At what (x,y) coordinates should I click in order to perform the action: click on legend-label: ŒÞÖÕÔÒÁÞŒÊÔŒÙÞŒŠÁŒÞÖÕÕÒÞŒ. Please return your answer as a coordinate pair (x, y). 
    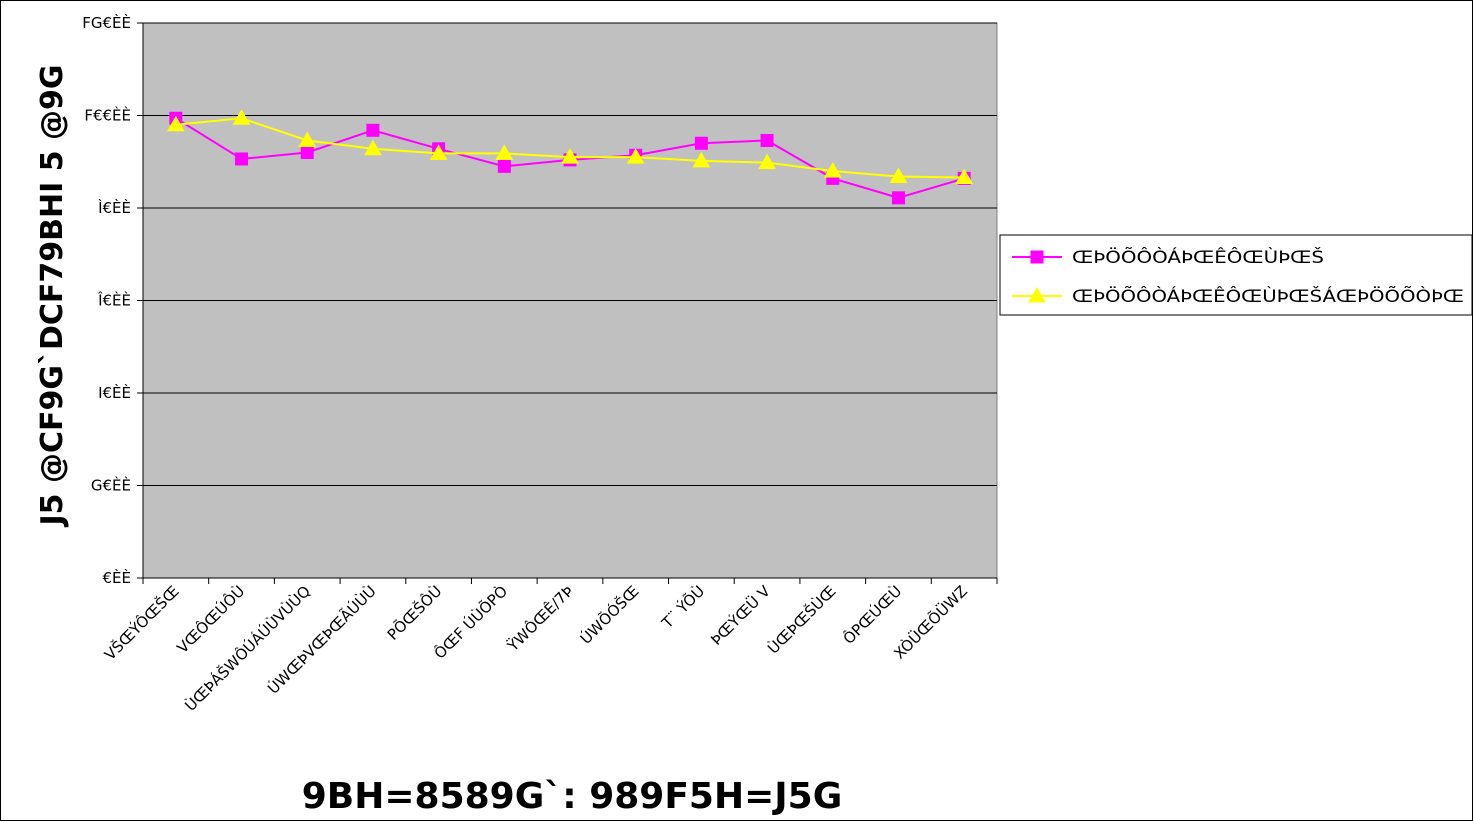
    Looking at the image, I should click on (1268, 296).